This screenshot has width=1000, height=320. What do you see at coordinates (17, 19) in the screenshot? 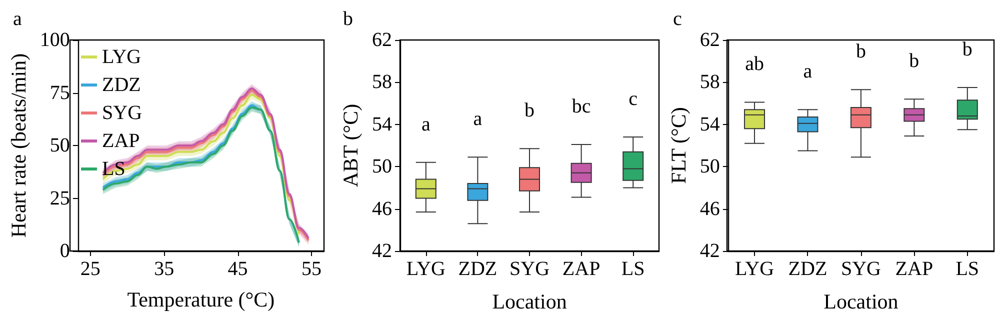
I see `chart-title: a` at bounding box center [17, 19].